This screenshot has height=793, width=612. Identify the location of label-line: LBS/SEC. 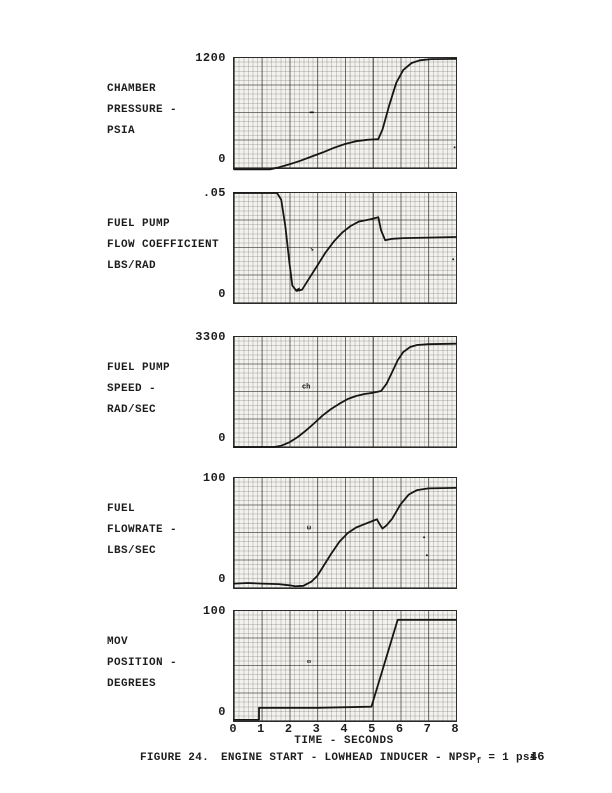
(132, 551).